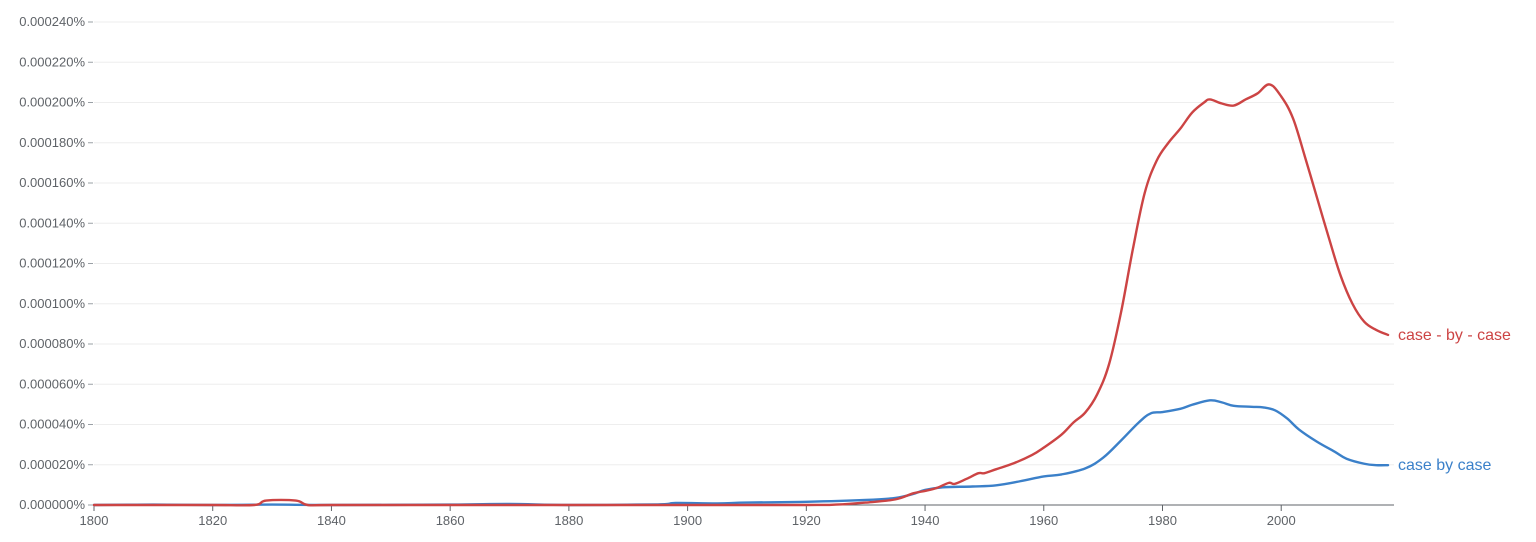  What do you see at coordinates (925, 520) in the screenshot?
I see `x-tick-label: 1940` at bounding box center [925, 520].